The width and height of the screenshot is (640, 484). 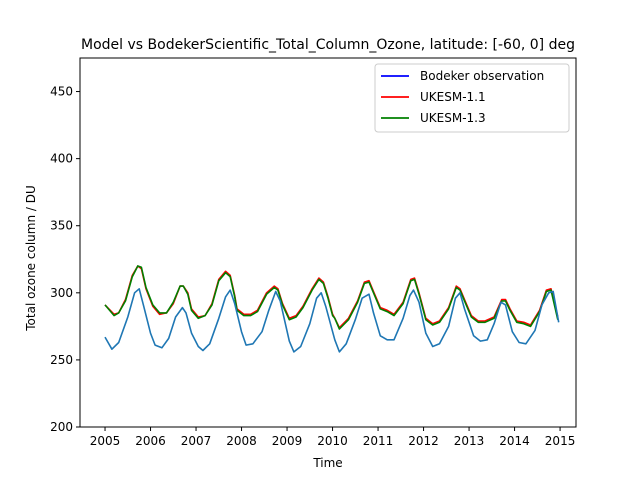 I want to click on legend-box, so click(x=472, y=98).